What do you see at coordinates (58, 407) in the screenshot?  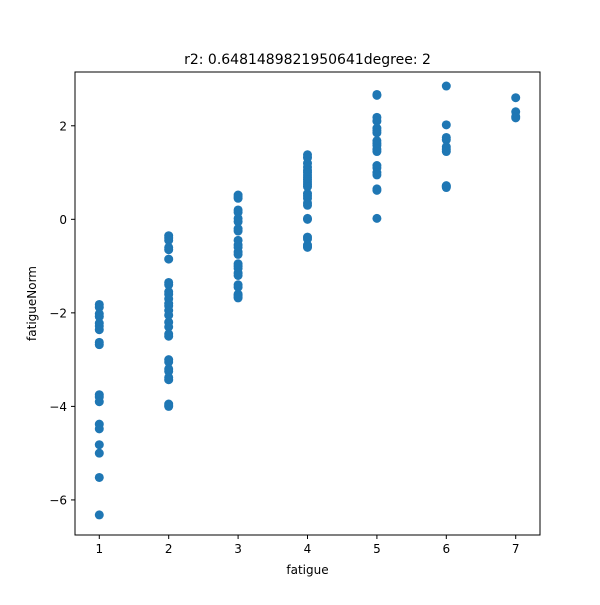 I see `y-tick-label: −4` at bounding box center [58, 407].